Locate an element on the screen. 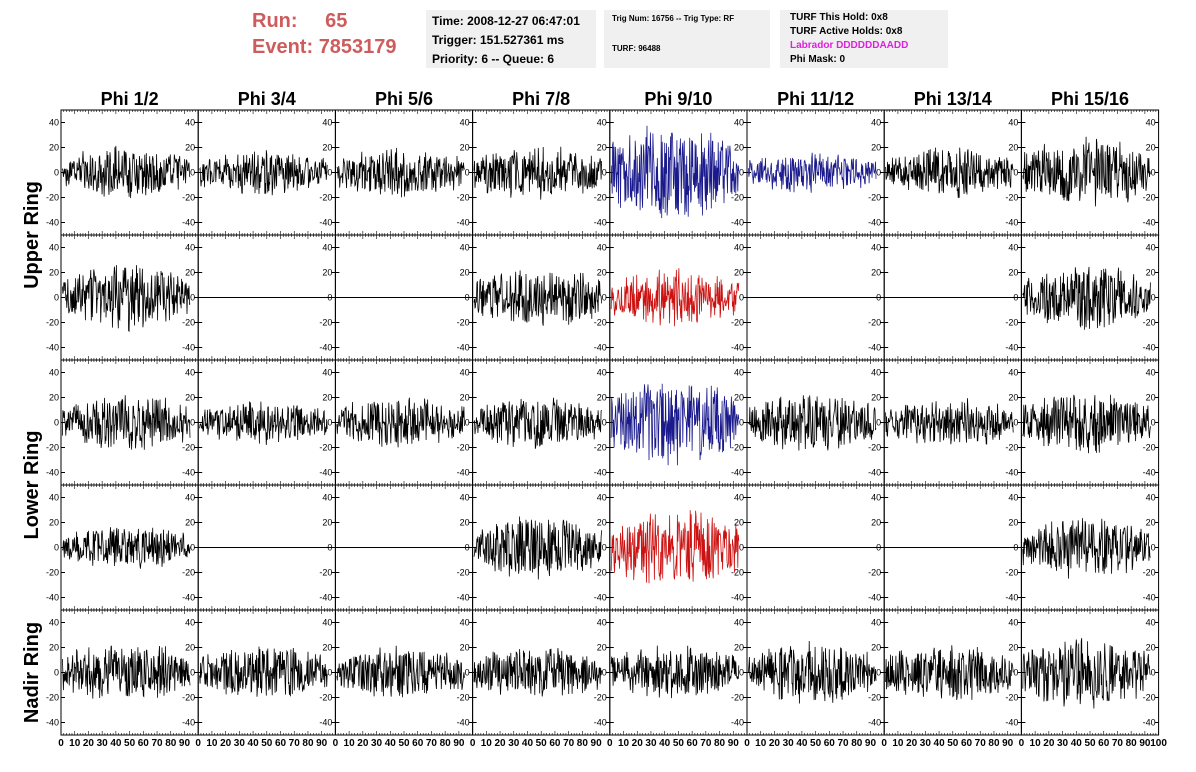  column-title: Phi 7/8 is located at coordinates (541, 99).